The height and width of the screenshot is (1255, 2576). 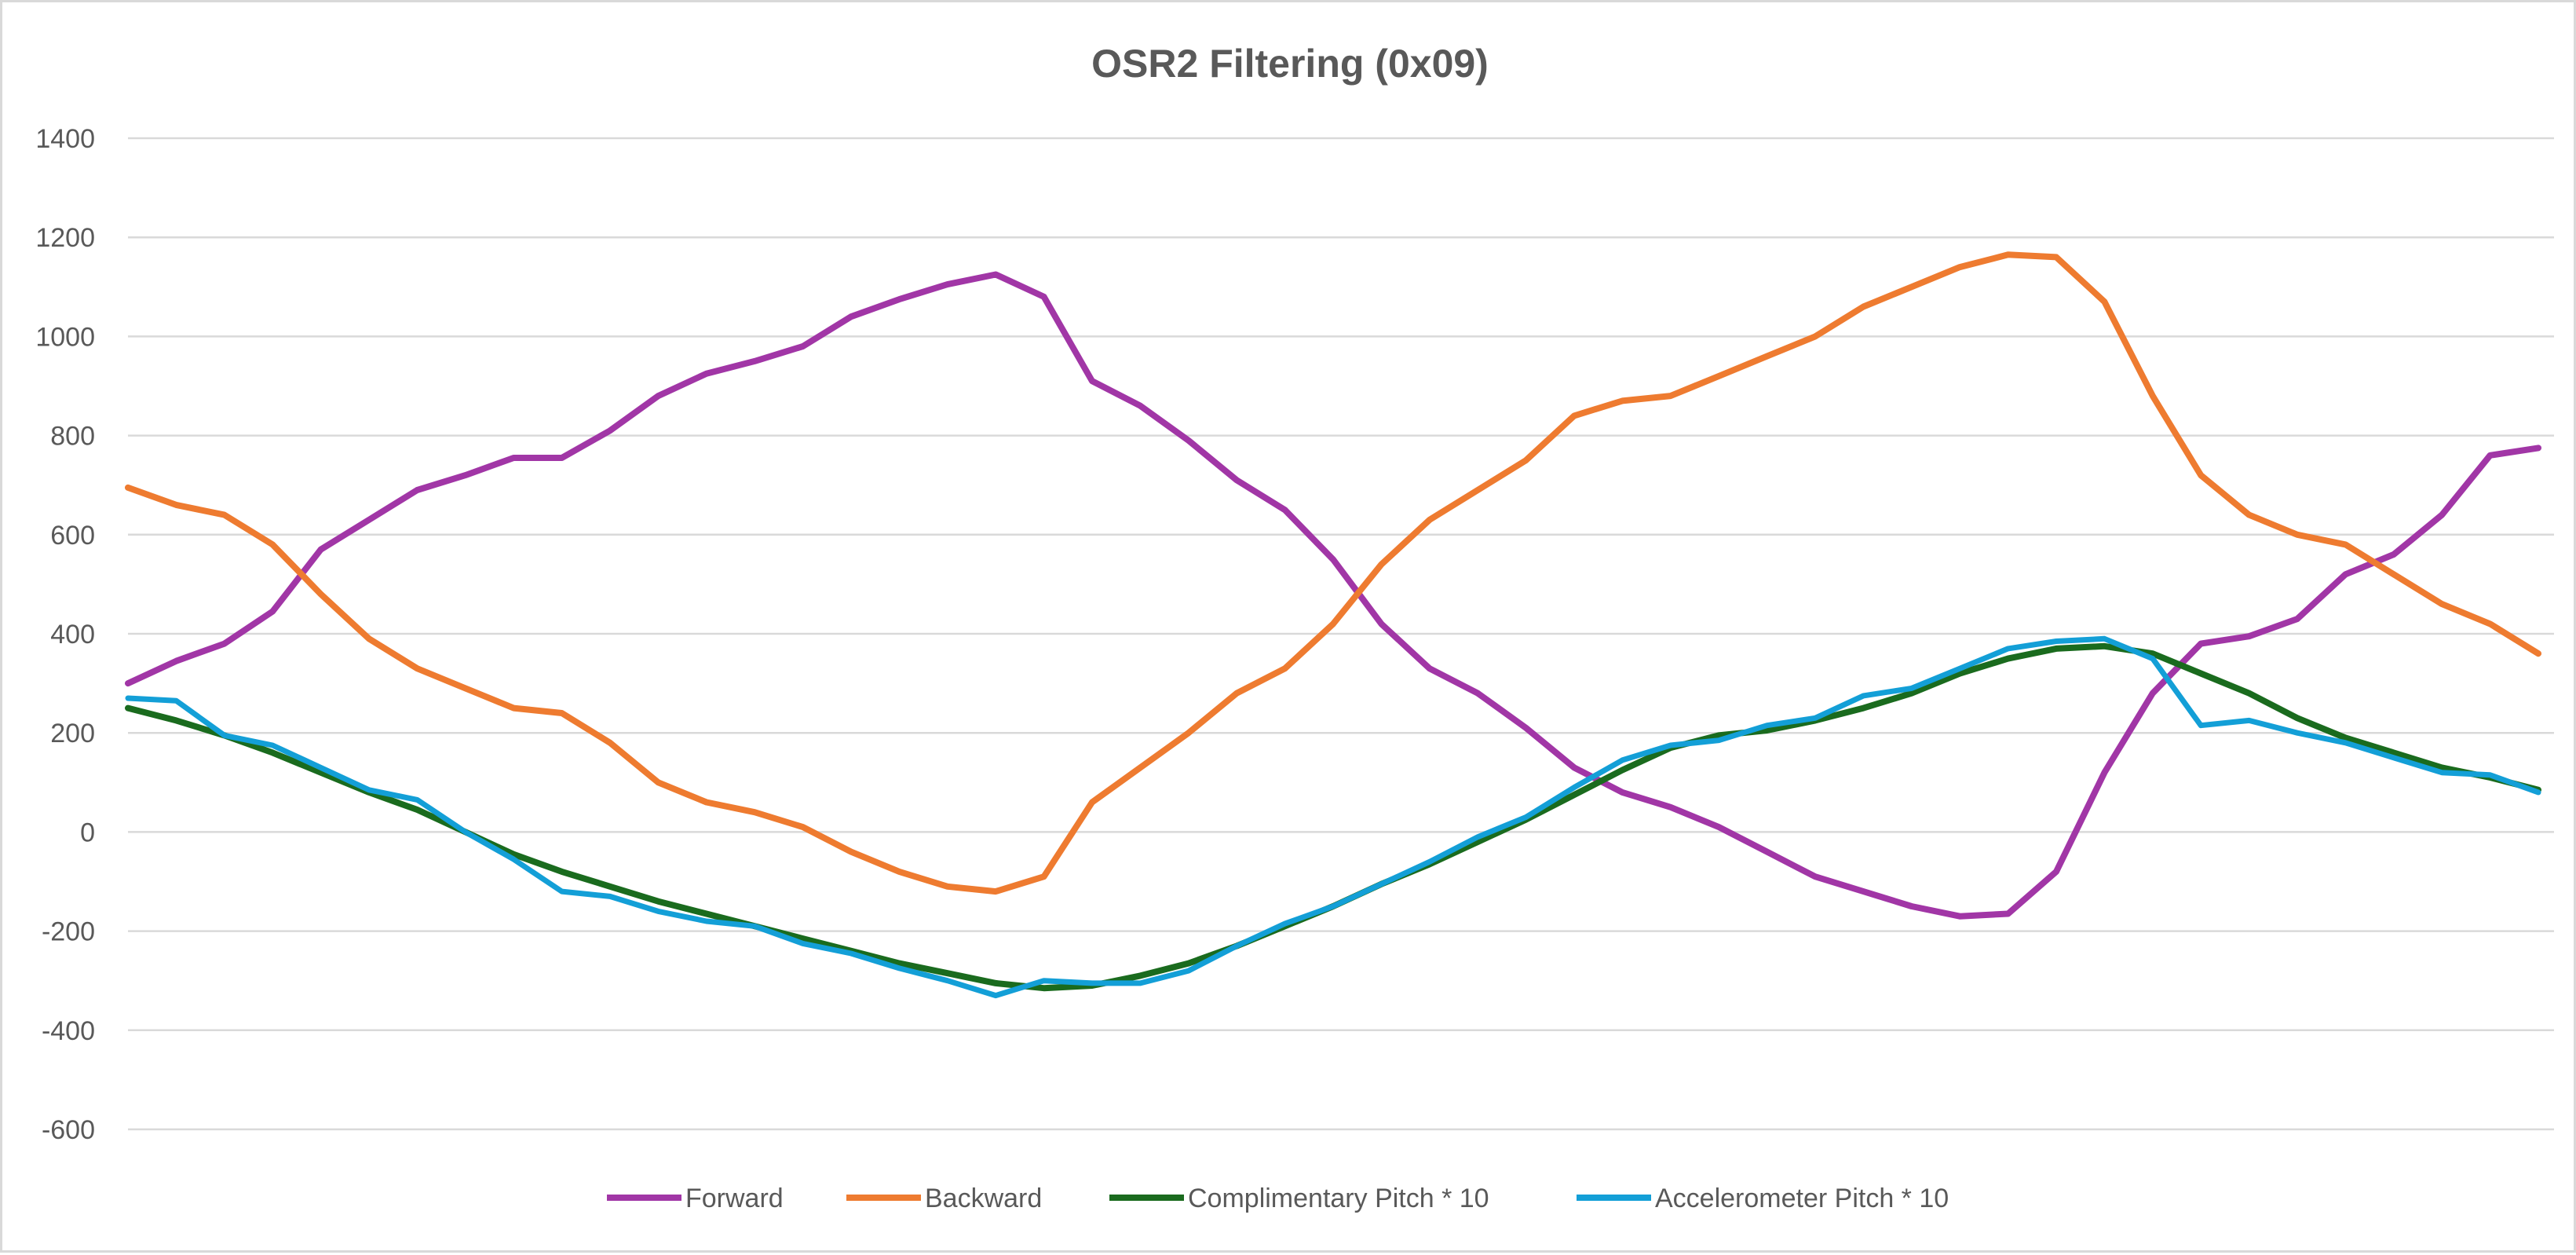 I want to click on y-tick-label: 600, so click(x=72, y=536).